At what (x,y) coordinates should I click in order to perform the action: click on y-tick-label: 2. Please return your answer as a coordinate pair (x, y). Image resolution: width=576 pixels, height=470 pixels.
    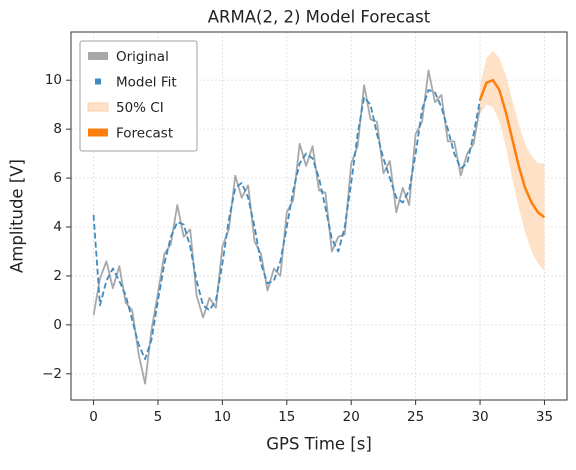
    Looking at the image, I should click on (57, 276).